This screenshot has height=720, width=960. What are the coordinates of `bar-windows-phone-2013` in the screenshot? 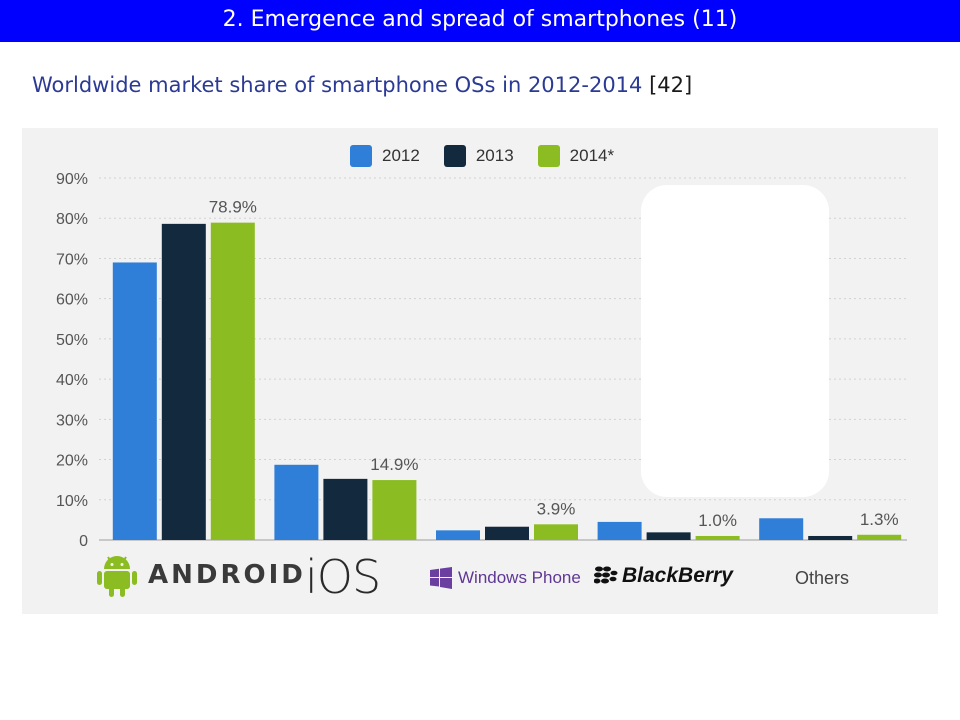 It's located at (507, 533).